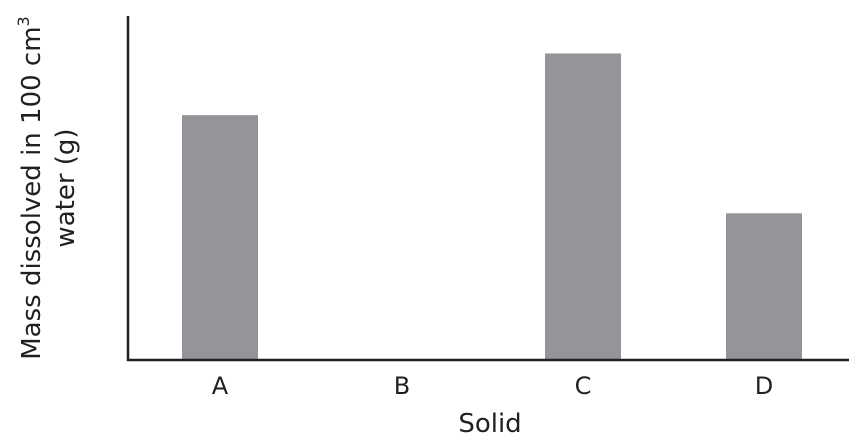  What do you see at coordinates (47, 188) in the screenshot?
I see `y-axis-title: Mass dissolved in 100 cm3 water (g)` at bounding box center [47, 188].